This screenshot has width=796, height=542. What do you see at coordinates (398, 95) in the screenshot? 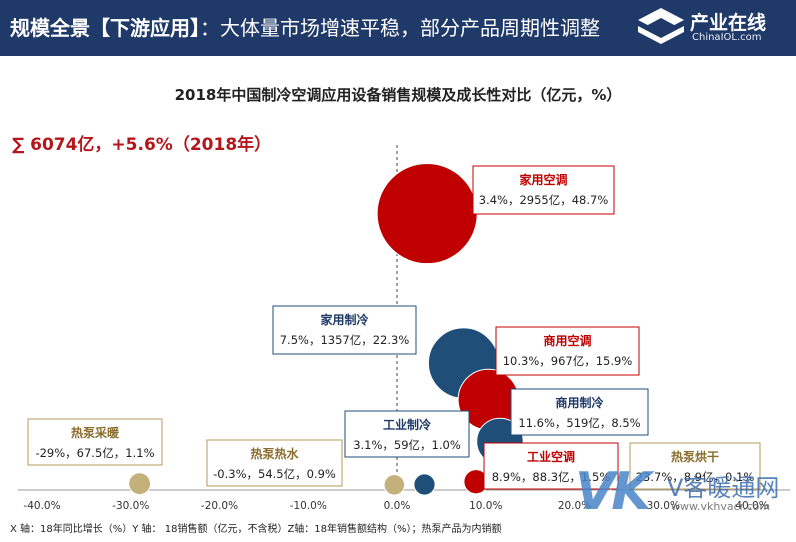
I see `chart-title: 2018年中国制冷空调应用设备销售规模及成长性对比（亿元，%）` at bounding box center [398, 95].